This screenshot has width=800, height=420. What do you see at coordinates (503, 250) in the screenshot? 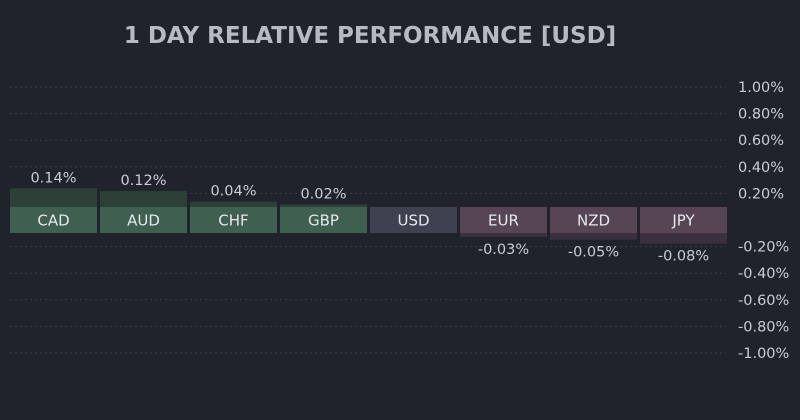
I see `value-label-eur: -0.03%` at bounding box center [503, 250].